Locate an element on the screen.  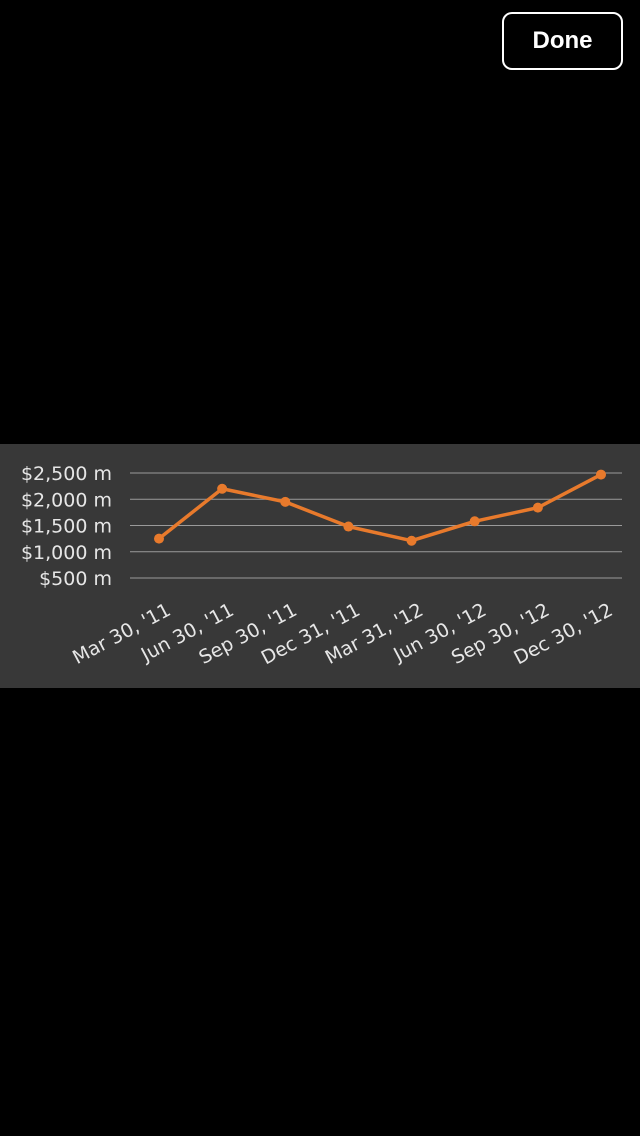
y-tick-label: $2,000 m is located at coordinates (66, 500).